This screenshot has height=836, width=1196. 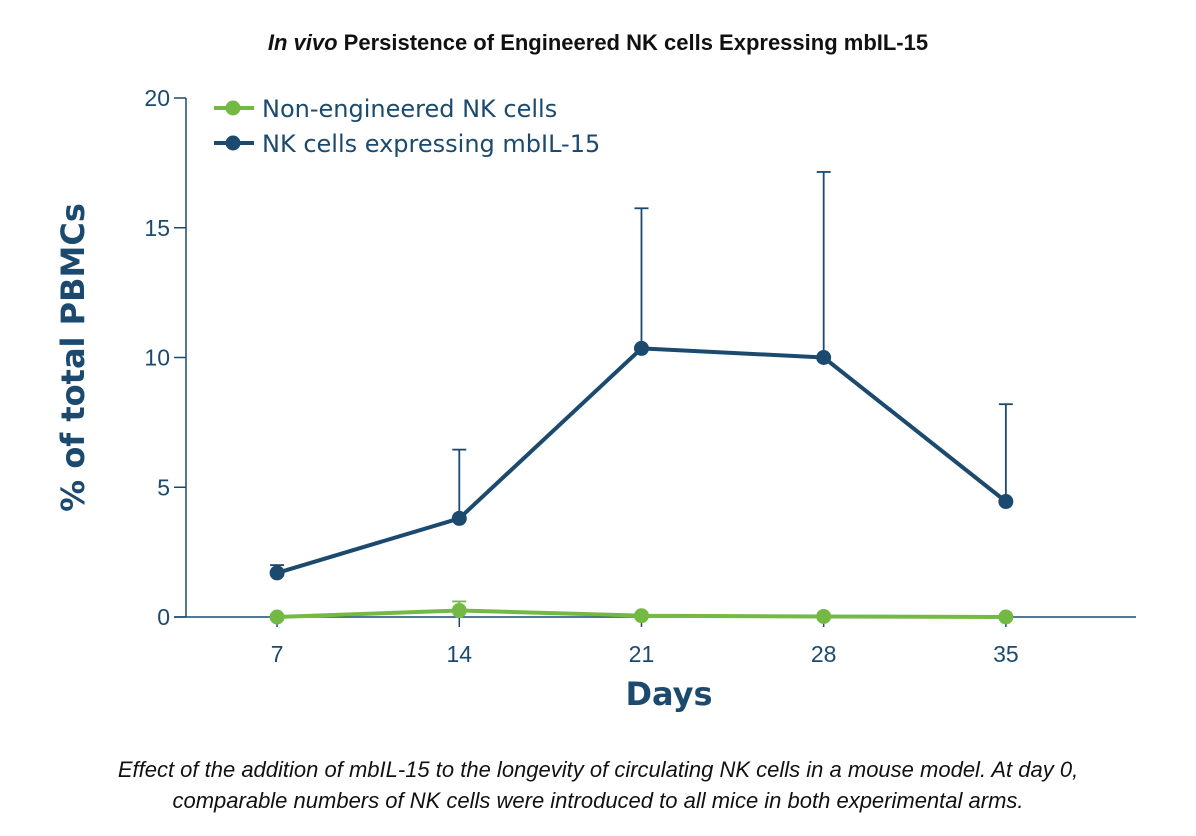 What do you see at coordinates (163, 617) in the screenshot?
I see `y-tick-label: 0` at bounding box center [163, 617].